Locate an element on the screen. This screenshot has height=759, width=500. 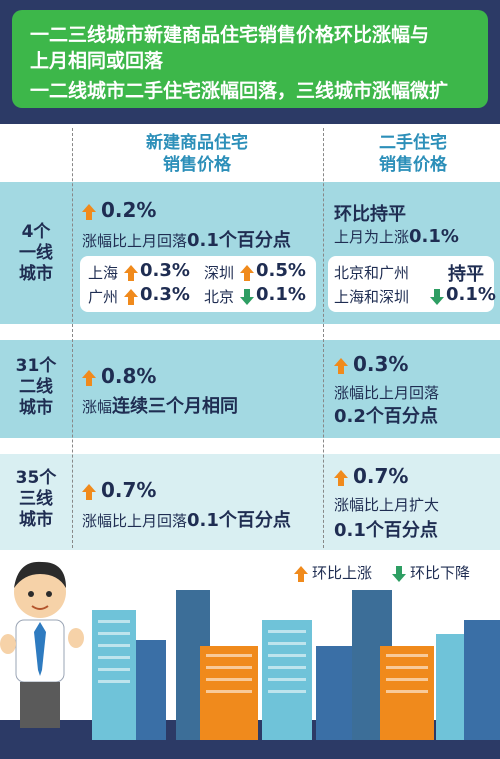
legend-down-arrow-icon is located at coordinates (399, 574).